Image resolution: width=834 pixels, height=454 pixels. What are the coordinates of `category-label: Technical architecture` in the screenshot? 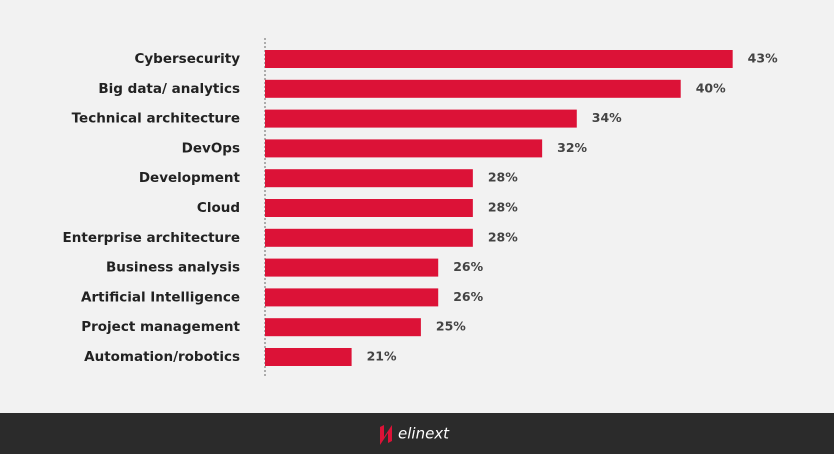 It's located at (156, 119).